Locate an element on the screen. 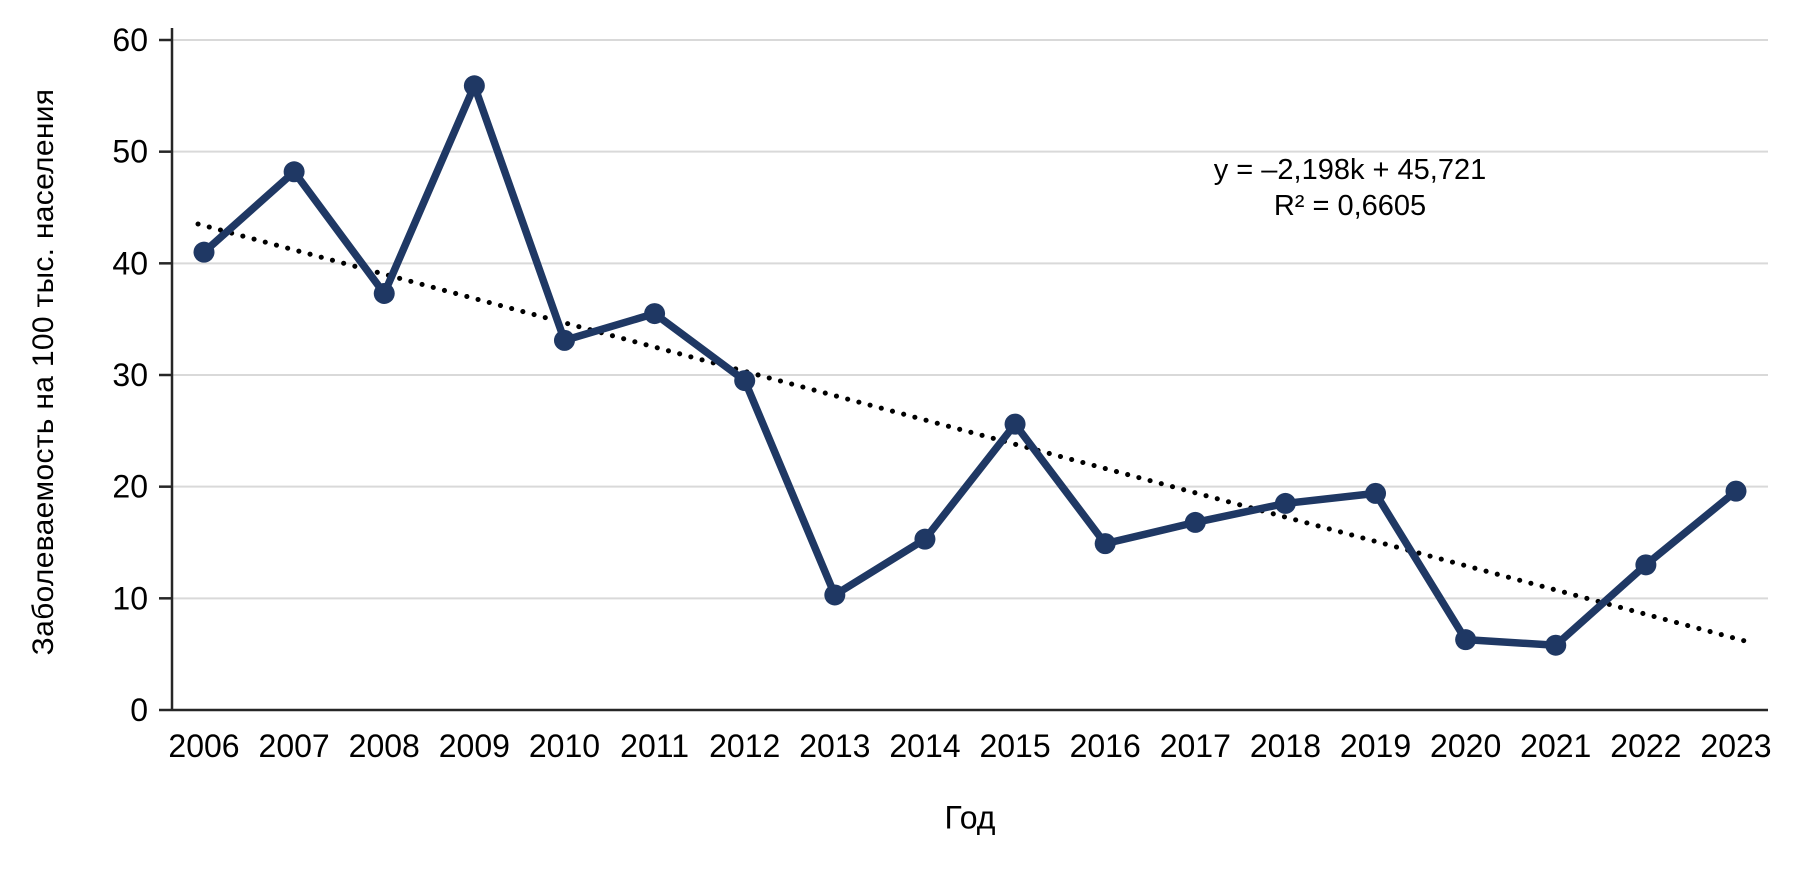  x-tick-label: 2015 is located at coordinates (1014, 746).